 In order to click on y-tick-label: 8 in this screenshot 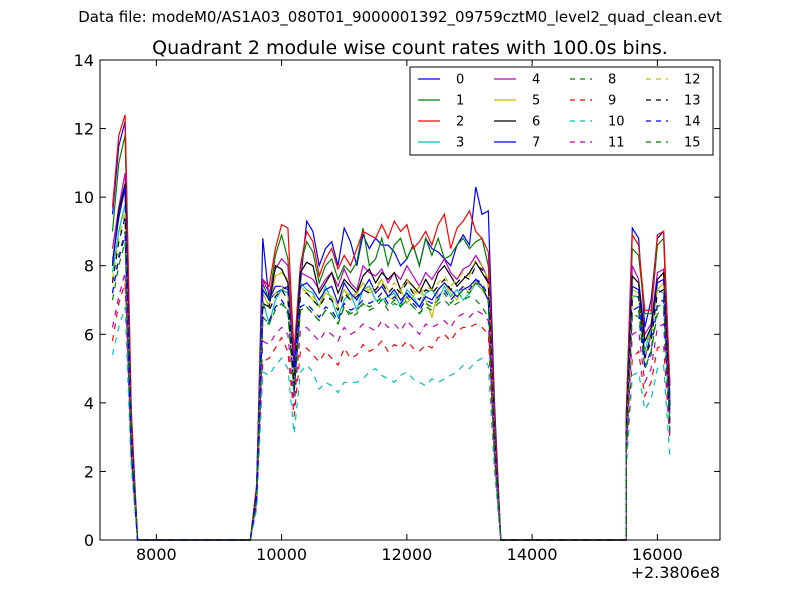, I will do `click(89, 266)`.